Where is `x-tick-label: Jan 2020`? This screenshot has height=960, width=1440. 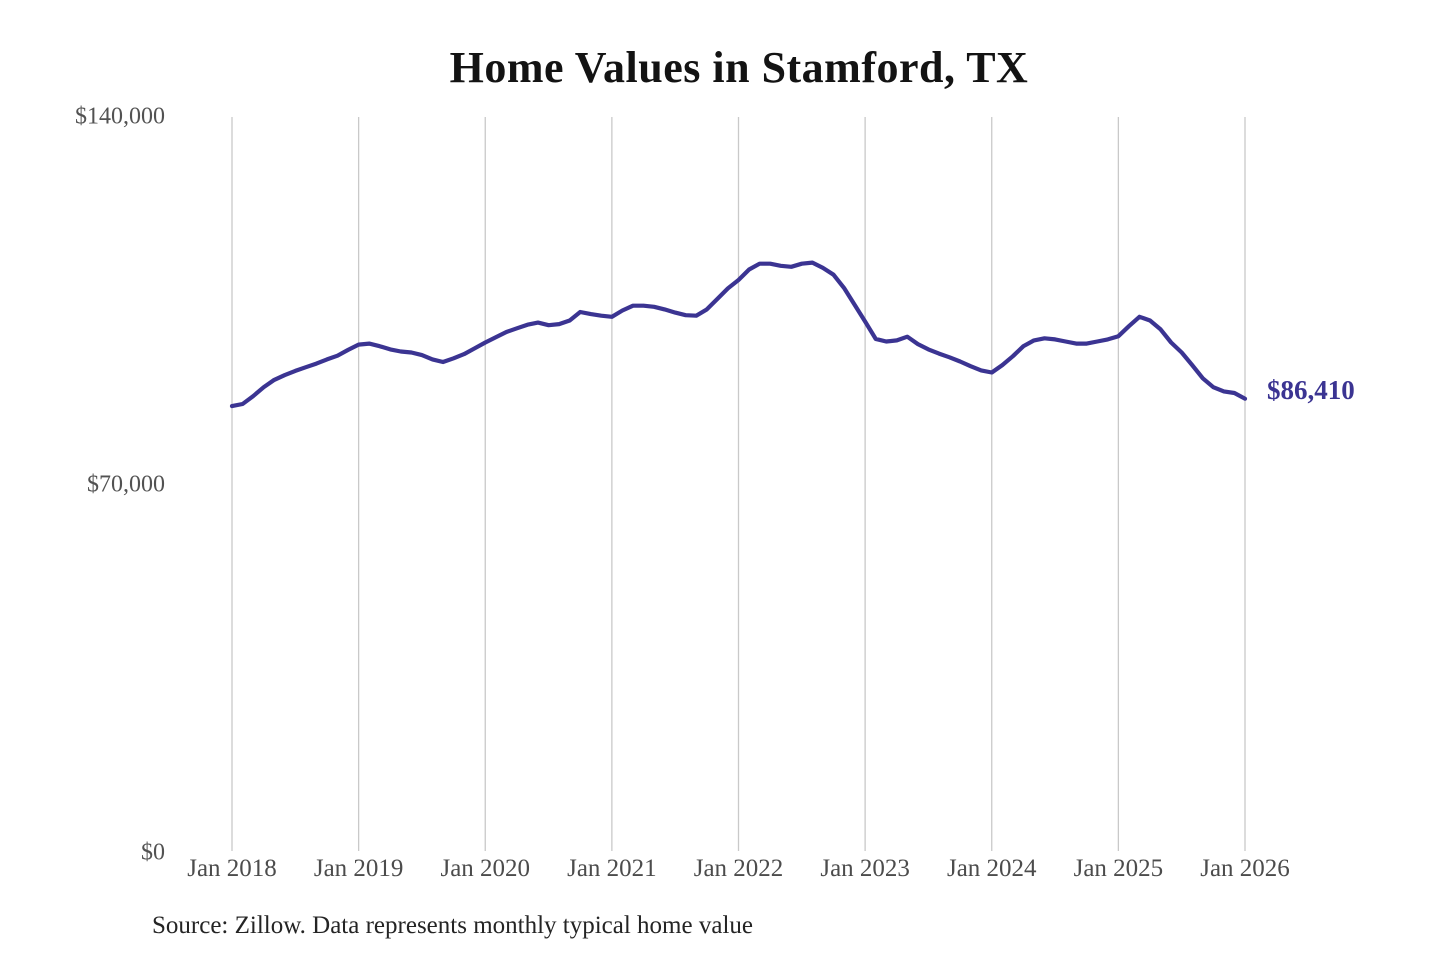 x-tick-label: Jan 2020 is located at coordinates (485, 868).